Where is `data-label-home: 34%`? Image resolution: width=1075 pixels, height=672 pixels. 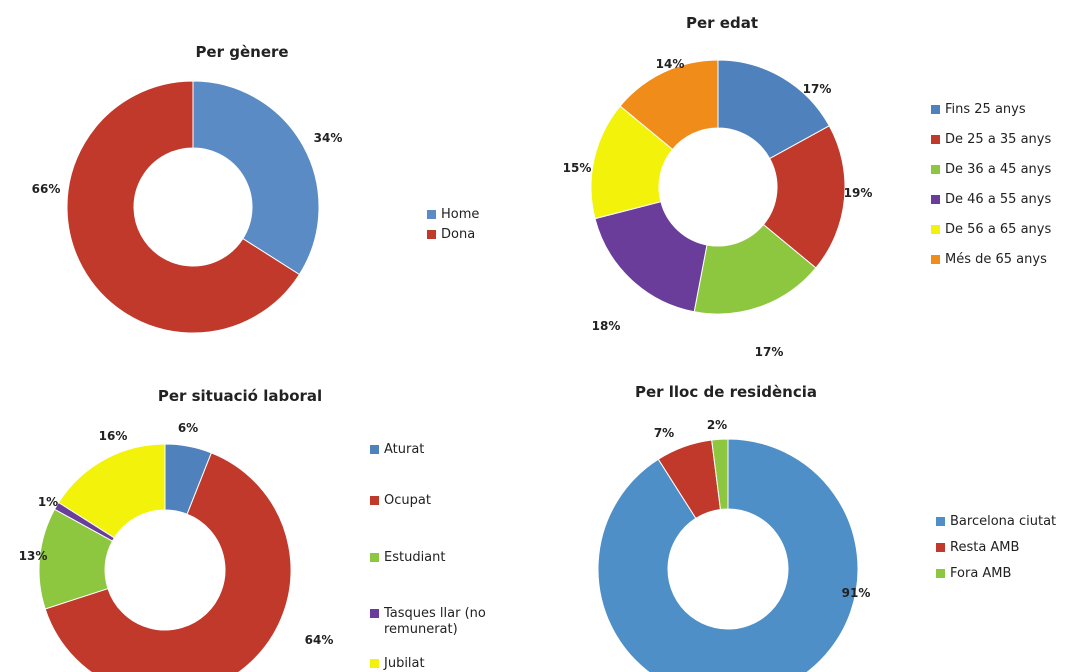
data-label-home: 34% is located at coordinates (328, 138).